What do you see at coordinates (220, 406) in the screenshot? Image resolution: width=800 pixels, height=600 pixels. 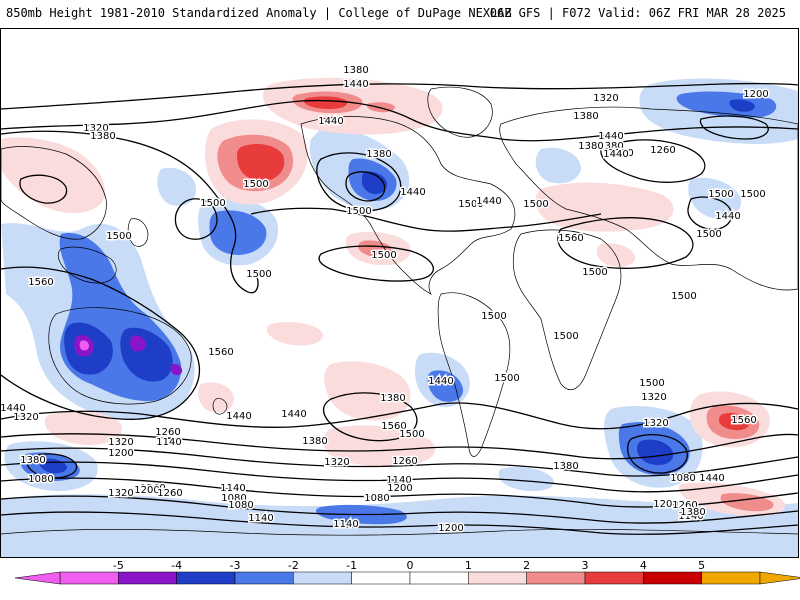 I see `coastline-new-zealand` at bounding box center [220, 406].